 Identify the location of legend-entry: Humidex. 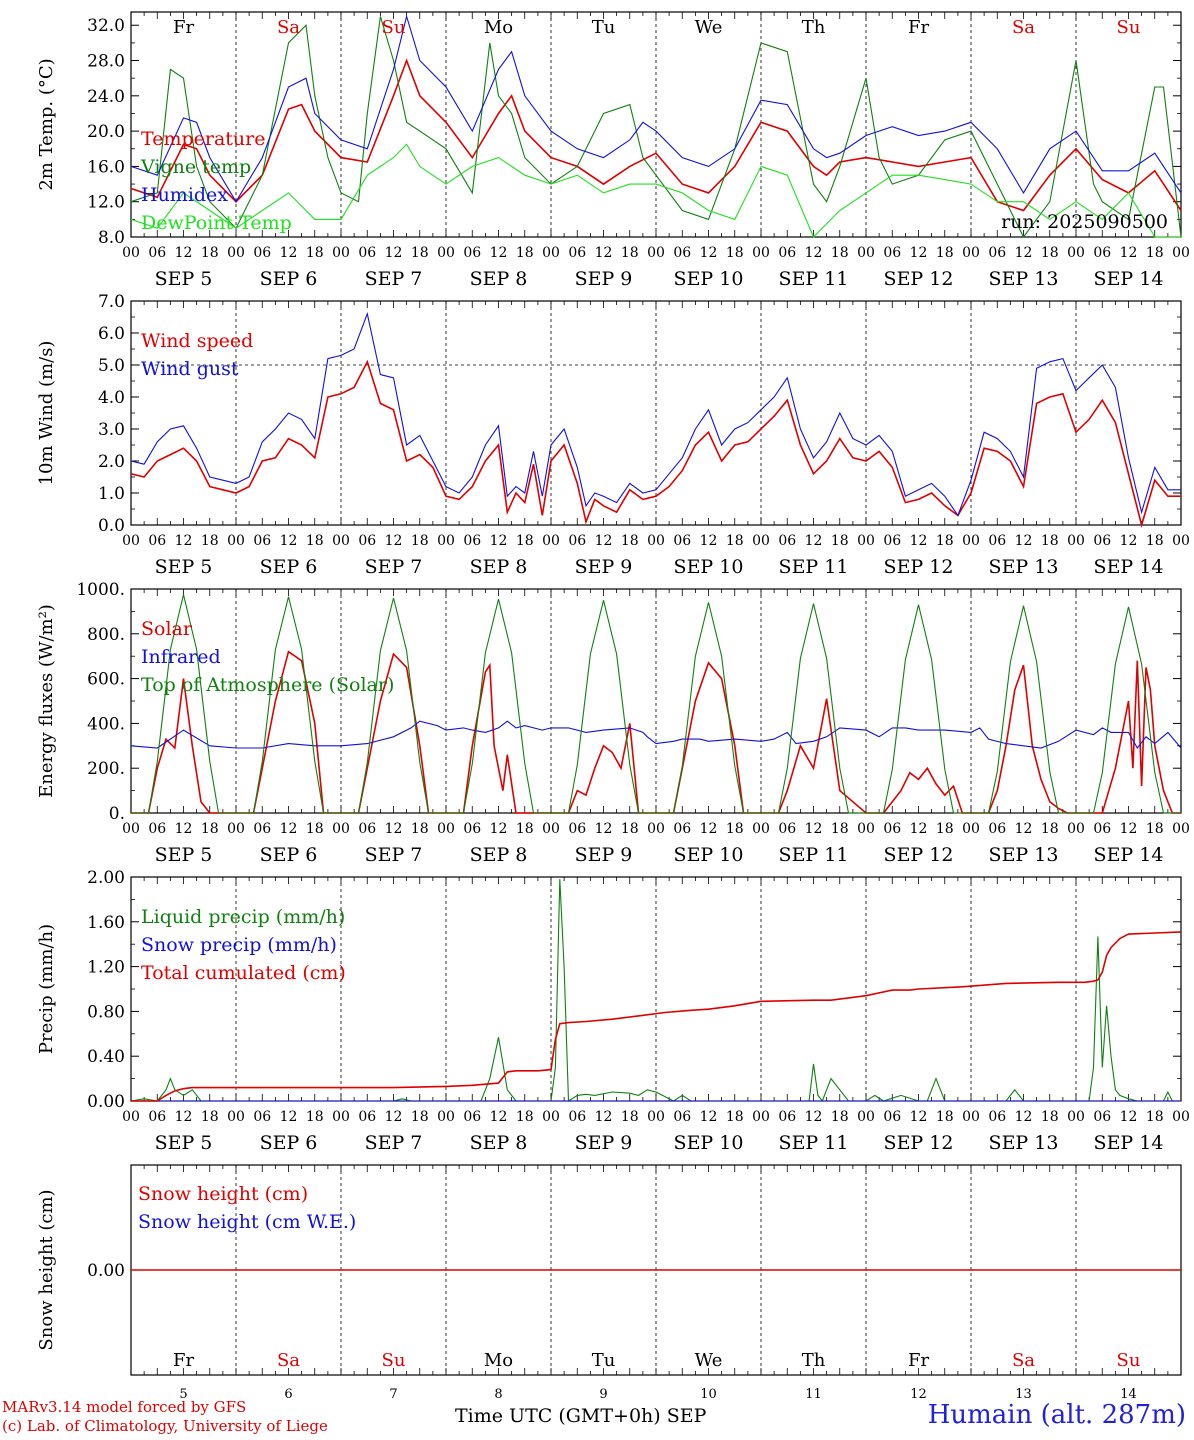
(184, 195).